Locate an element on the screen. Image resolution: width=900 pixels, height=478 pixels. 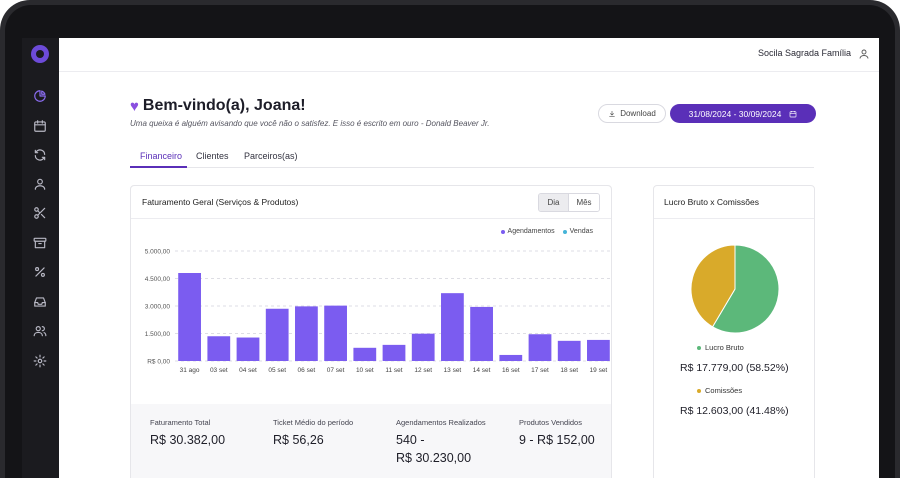
stat-label: Agendamentos Realizados is located at coordinates (441, 422).